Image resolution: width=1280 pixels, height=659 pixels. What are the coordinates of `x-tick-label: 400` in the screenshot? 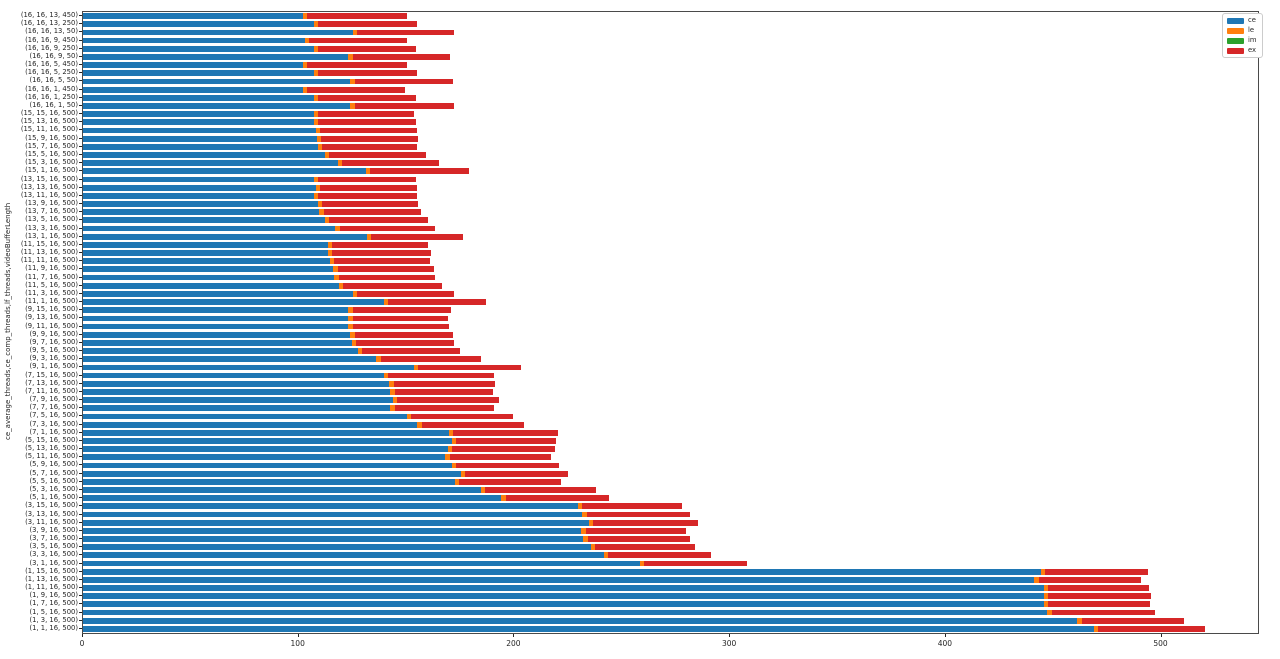 It's located at (945, 643).